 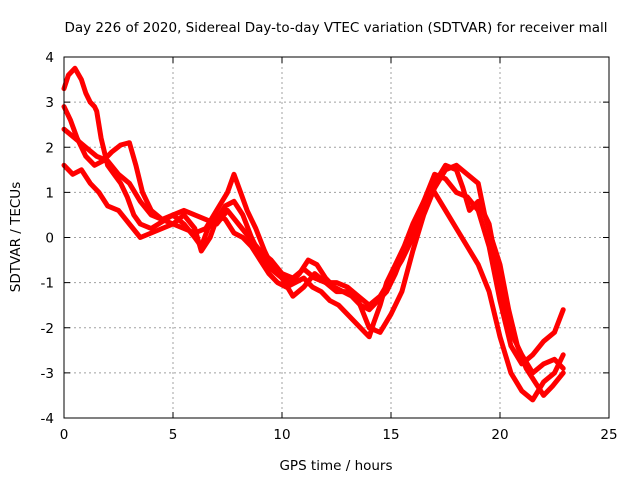 What do you see at coordinates (339, 435) in the screenshot?
I see `x-tick-labels: 0 5 10 15 20 25` at bounding box center [339, 435].